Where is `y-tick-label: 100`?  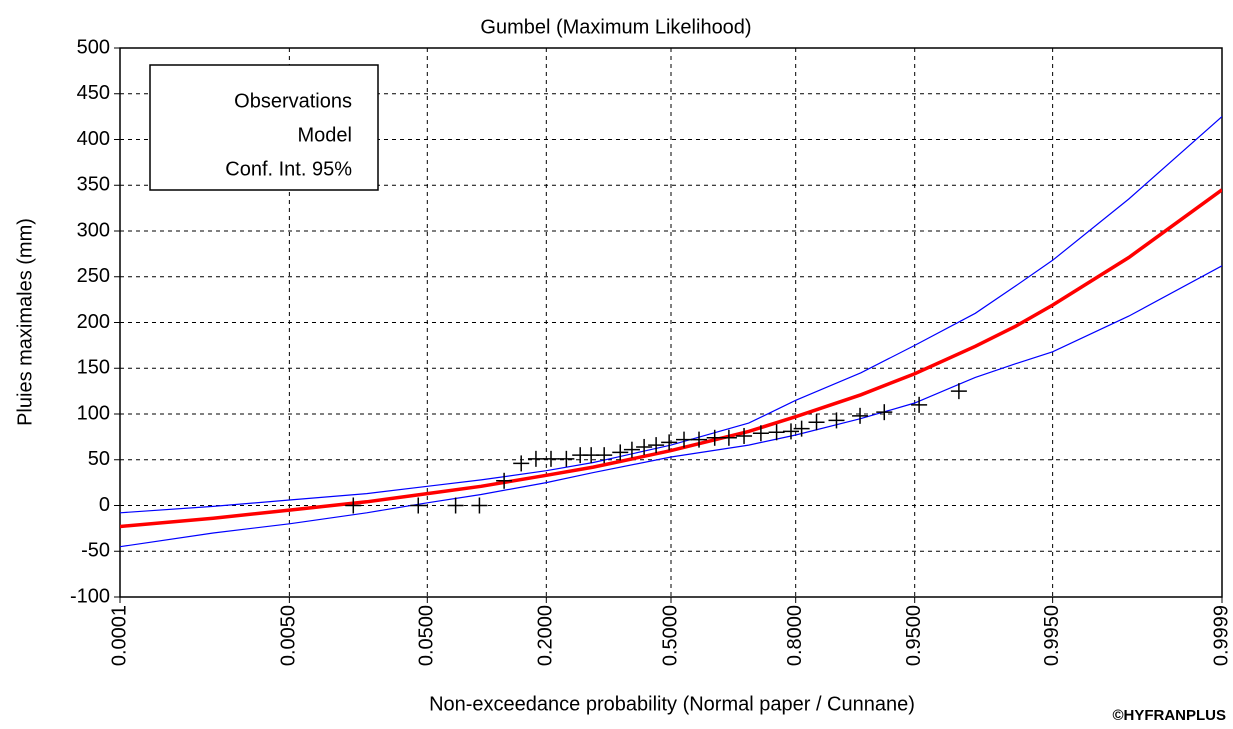
y-tick-label: 100 is located at coordinates (93, 413).